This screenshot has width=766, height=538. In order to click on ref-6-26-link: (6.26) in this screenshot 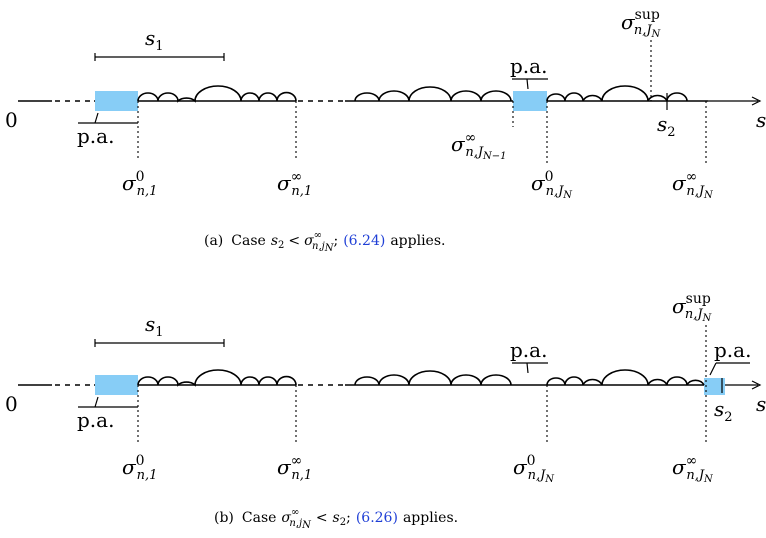, I will do `click(377, 518)`.